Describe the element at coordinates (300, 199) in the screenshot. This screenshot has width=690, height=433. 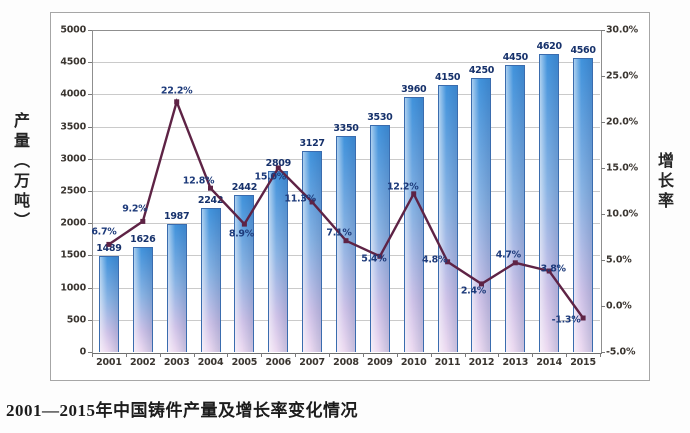
I see `growth-rate-label: 11.3%` at that location.